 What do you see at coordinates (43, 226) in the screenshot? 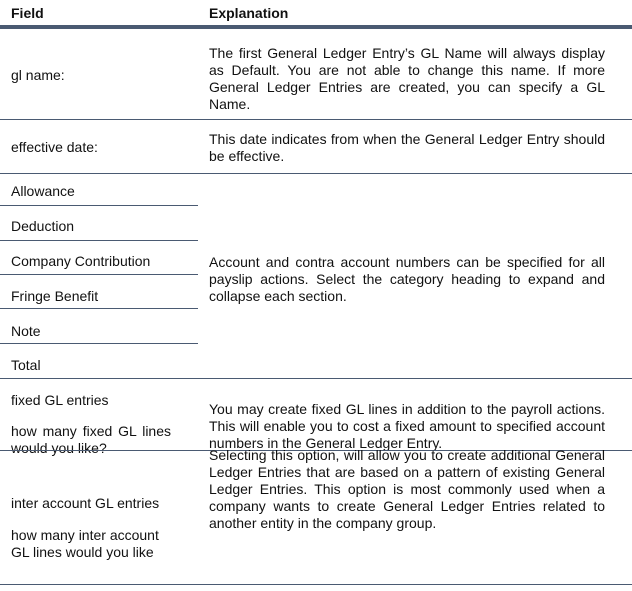
I see `field-deduction: Deduction` at bounding box center [43, 226].